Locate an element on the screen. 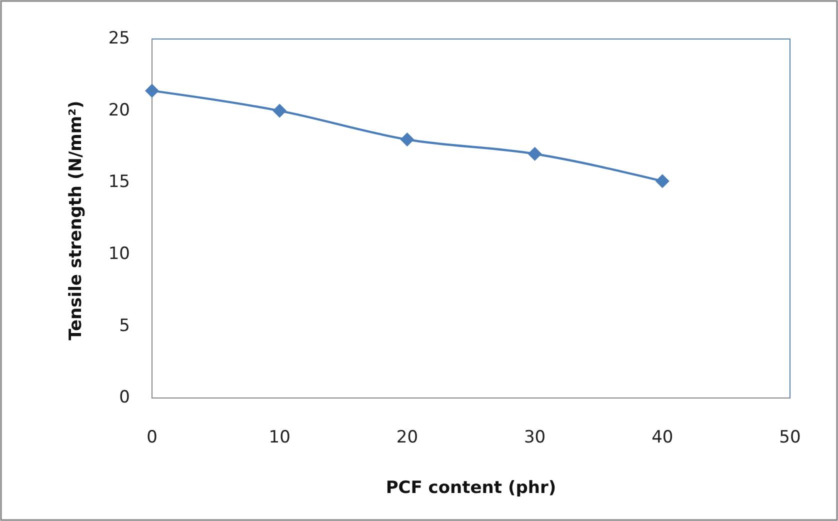 Image resolution: width=838 pixels, height=521 pixels. x-tick-label: 50 is located at coordinates (790, 438).